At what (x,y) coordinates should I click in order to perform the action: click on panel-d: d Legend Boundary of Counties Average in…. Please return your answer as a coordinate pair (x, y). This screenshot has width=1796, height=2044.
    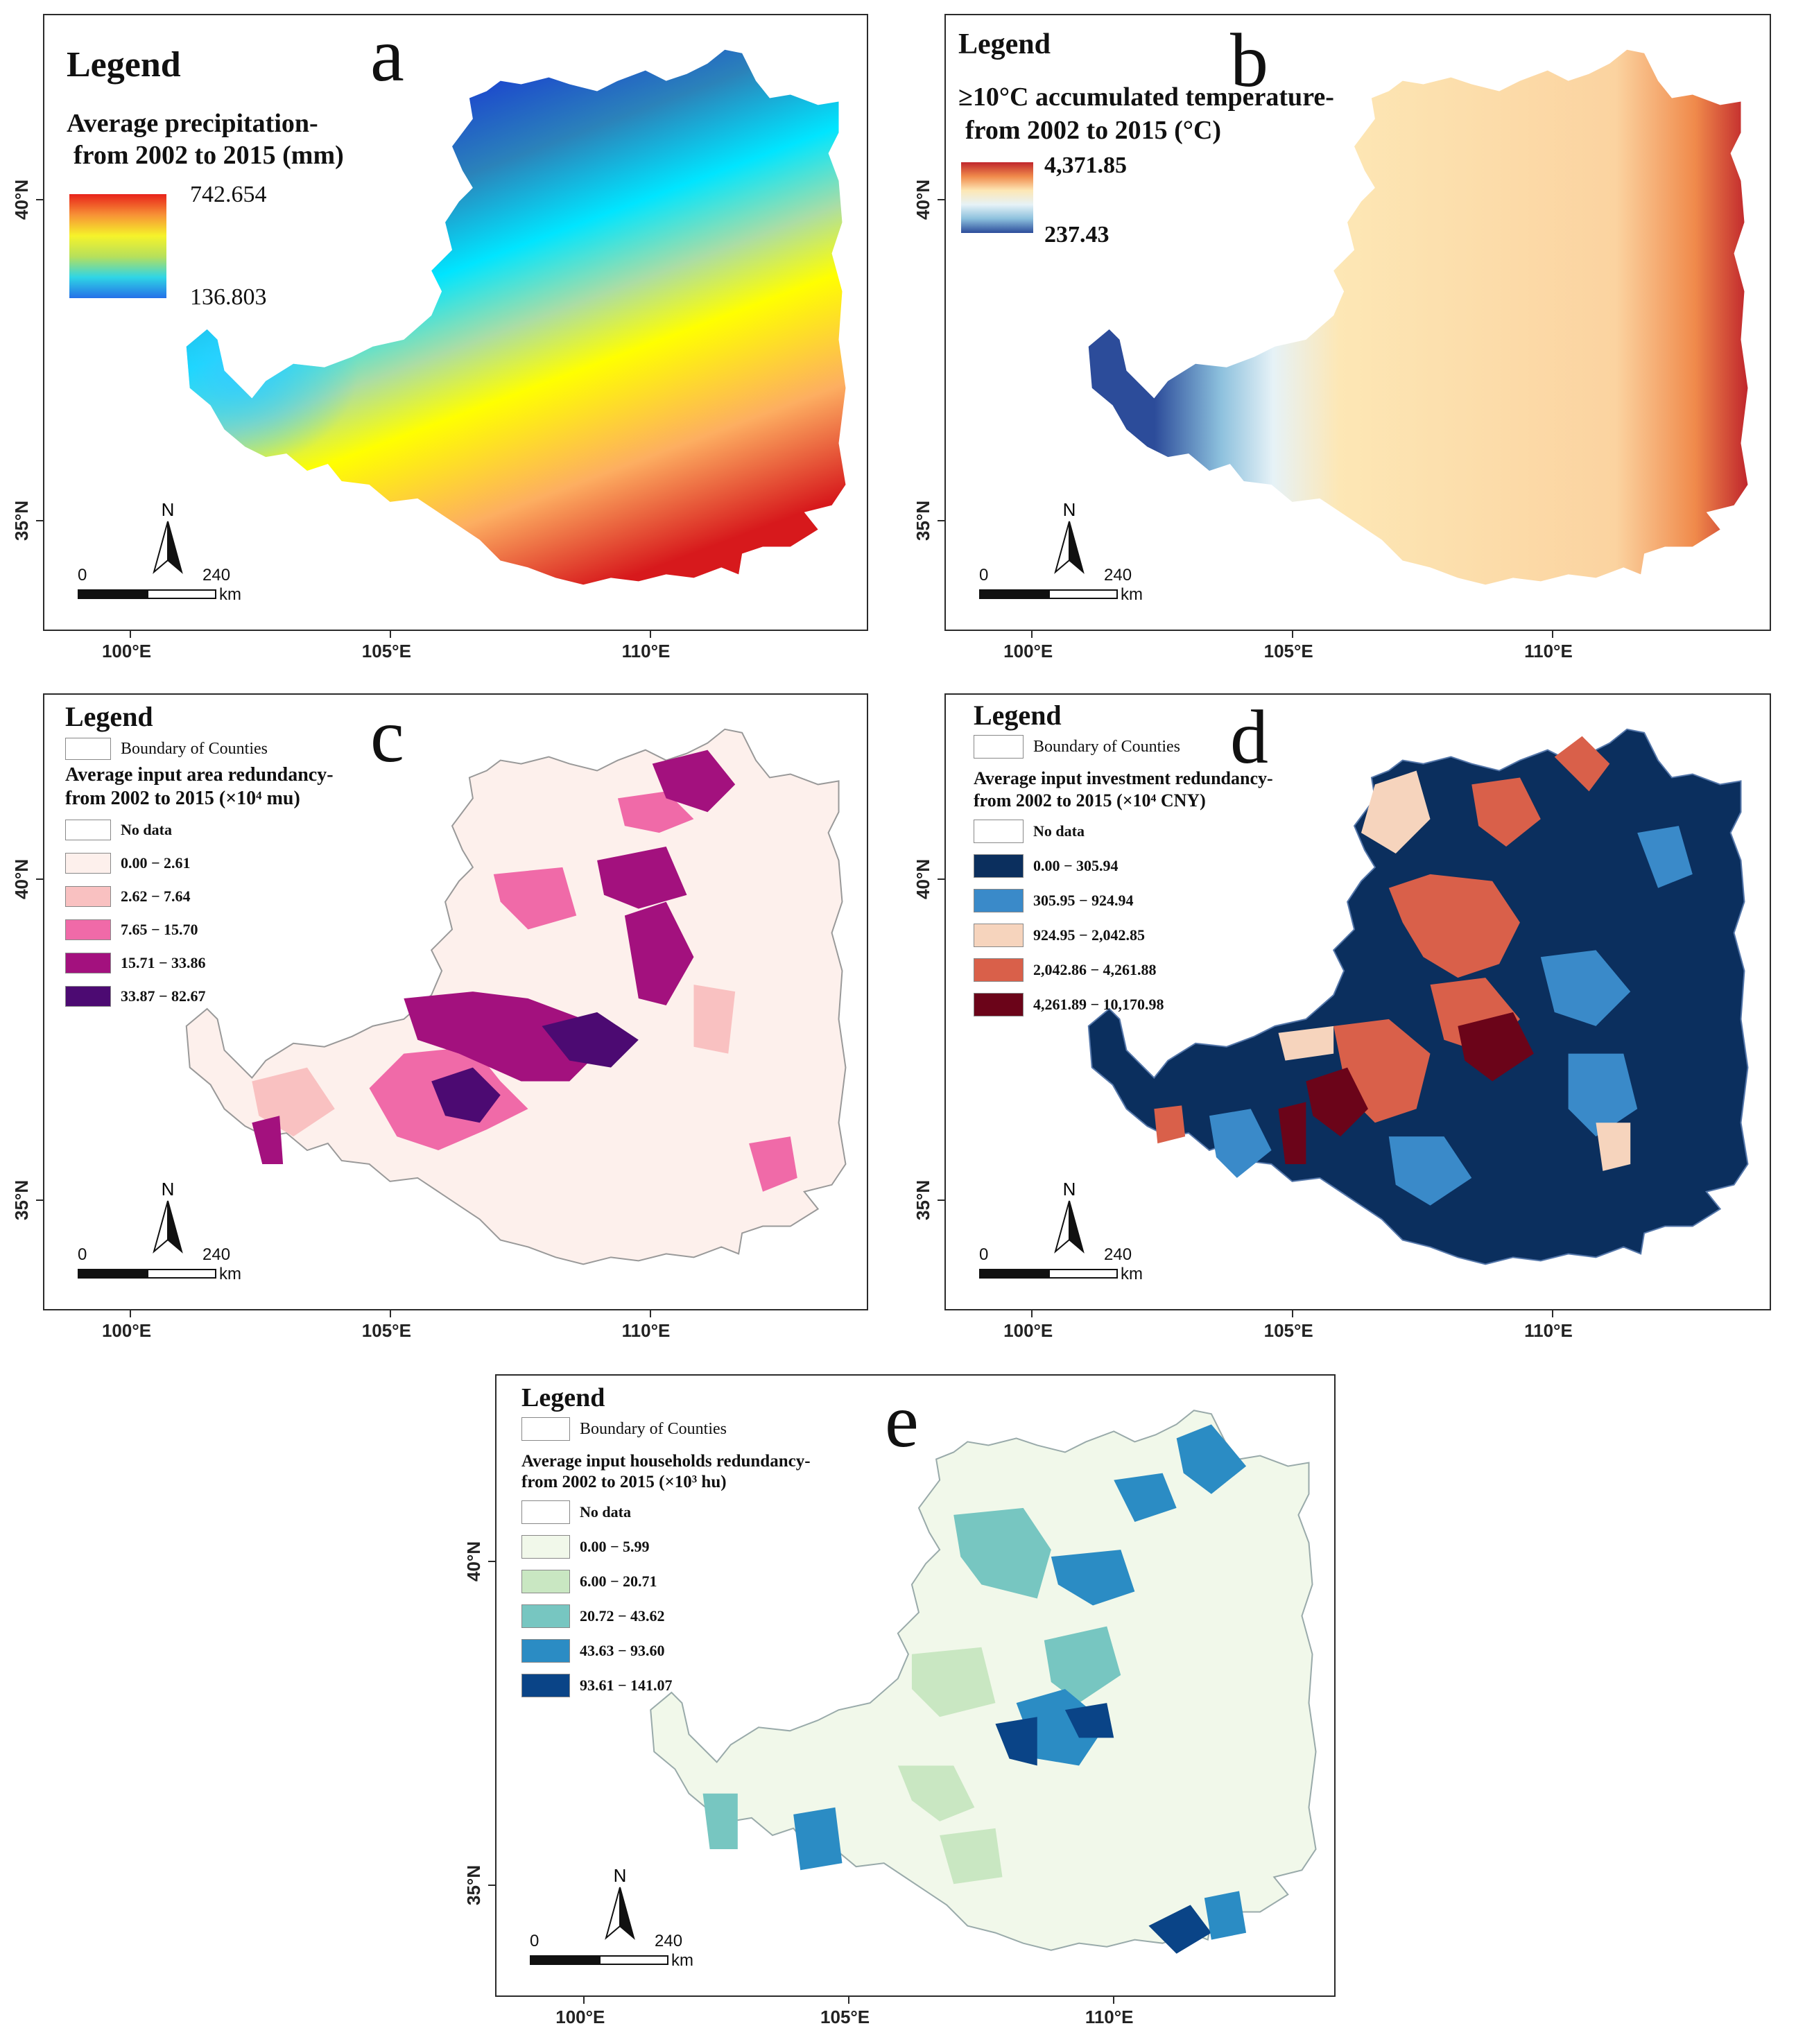
    Looking at the image, I should click on (1357, 1001).